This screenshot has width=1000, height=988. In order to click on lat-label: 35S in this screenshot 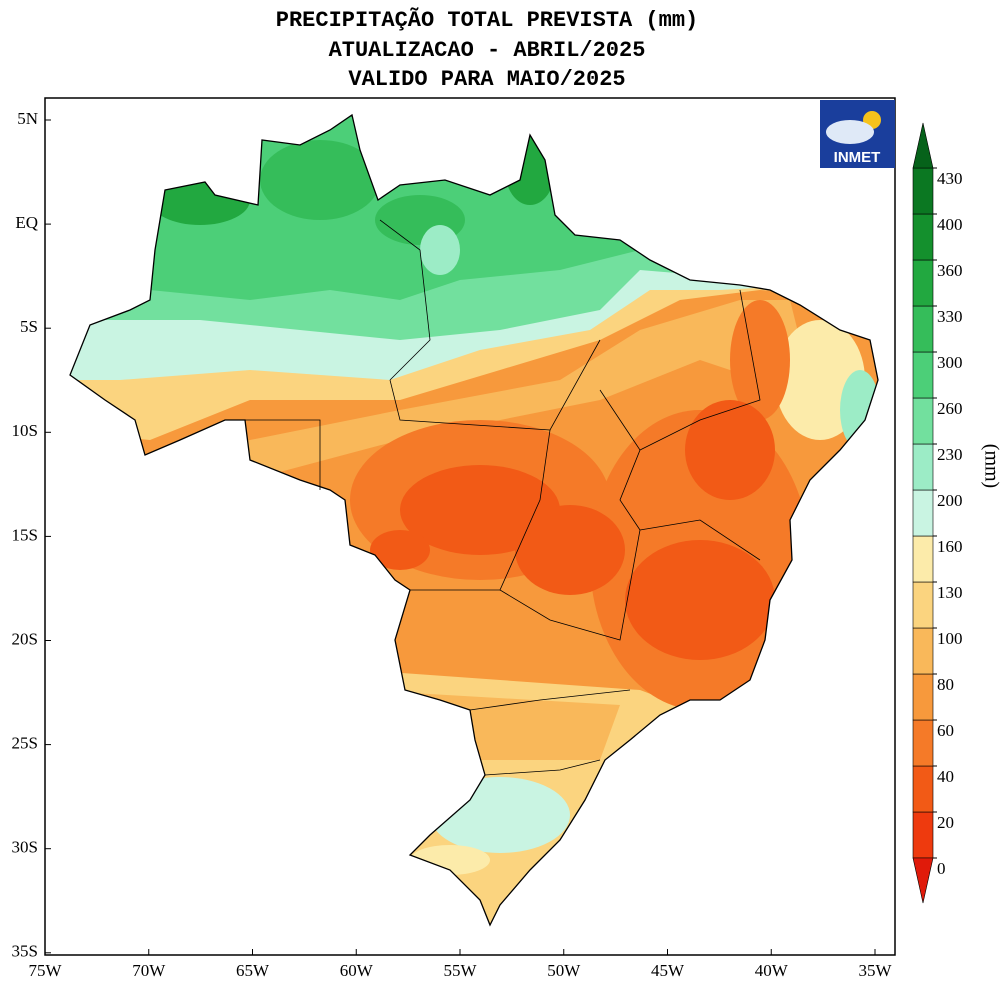, I will do `click(25, 951)`.